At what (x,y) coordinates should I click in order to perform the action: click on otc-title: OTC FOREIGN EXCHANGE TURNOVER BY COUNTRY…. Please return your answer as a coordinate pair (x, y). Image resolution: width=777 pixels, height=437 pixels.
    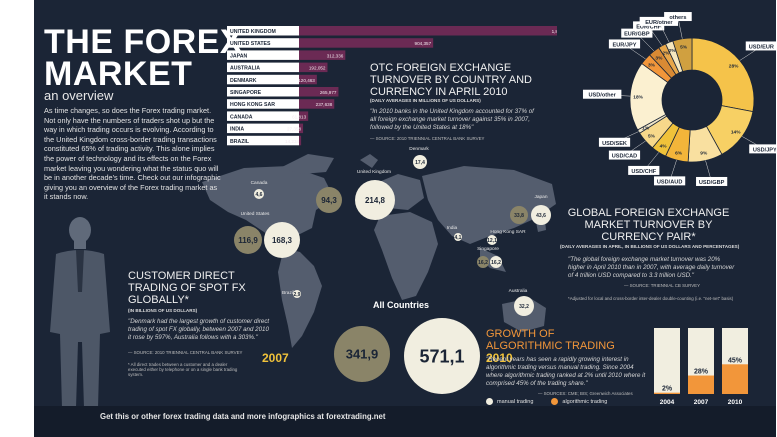
    Looking at the image, I should click on (451, 80).